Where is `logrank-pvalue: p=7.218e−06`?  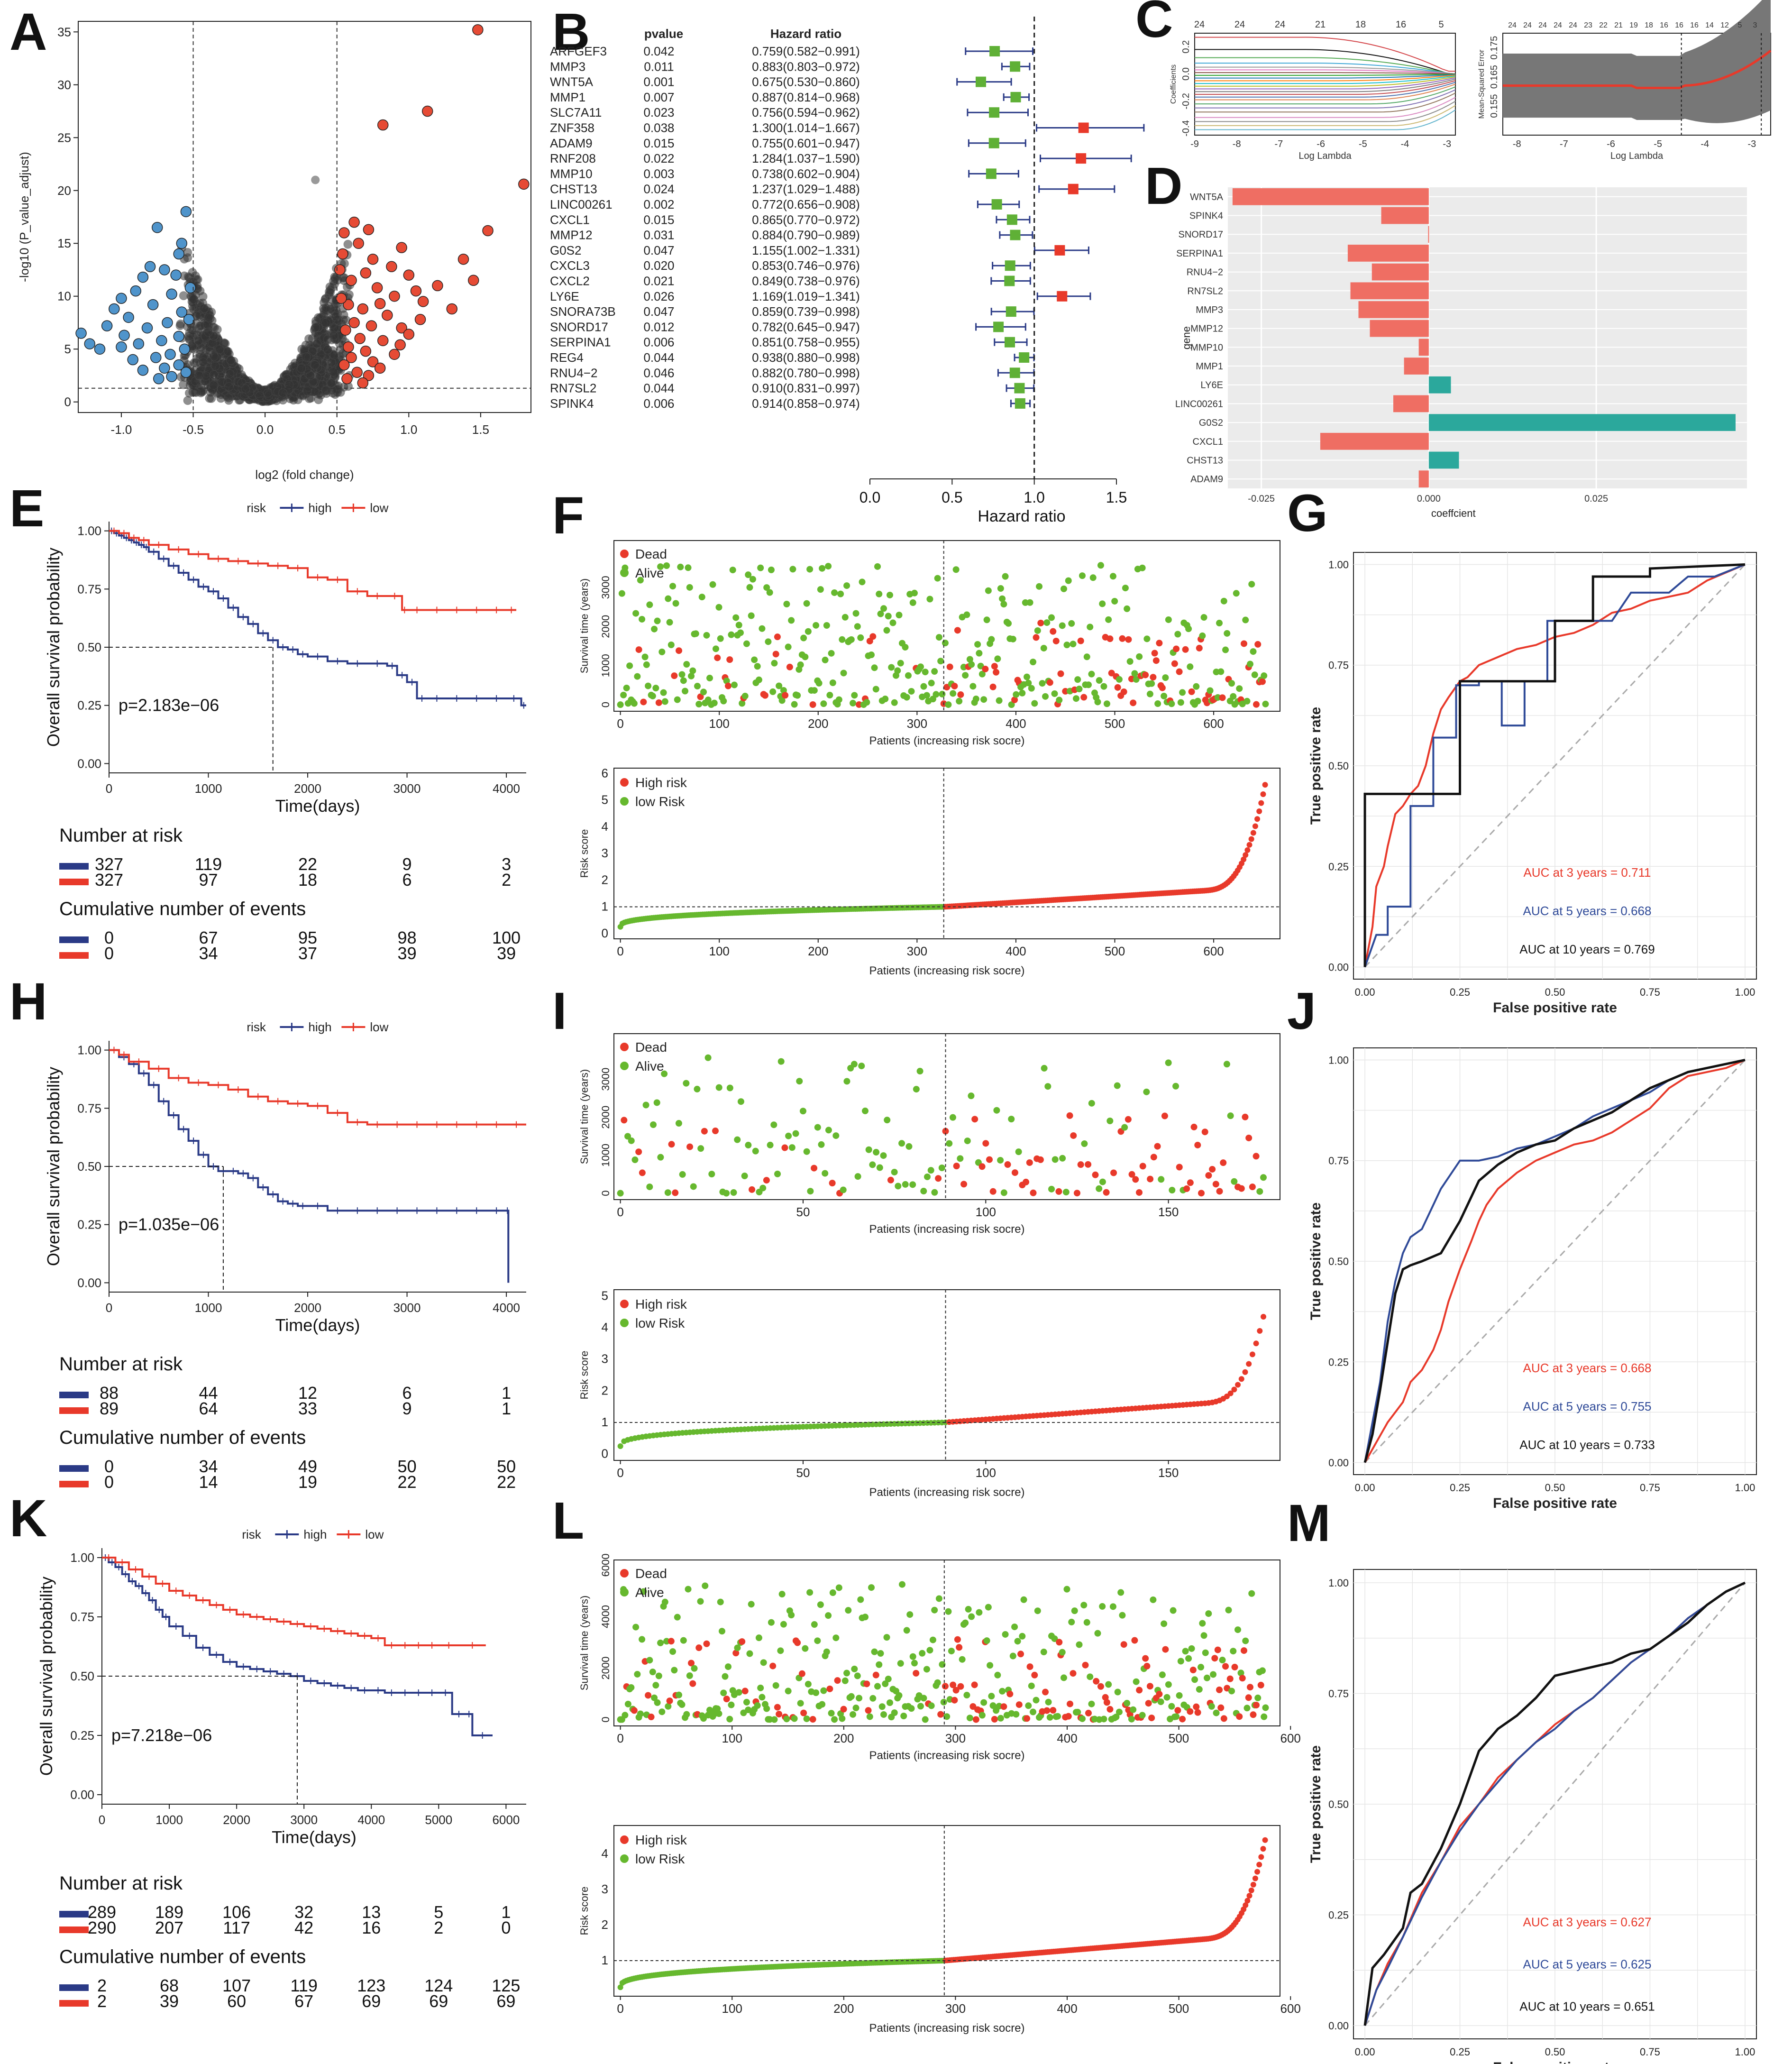 logrank-pvalue: p=7.218e−06 is located at coordinates (161, 1735).